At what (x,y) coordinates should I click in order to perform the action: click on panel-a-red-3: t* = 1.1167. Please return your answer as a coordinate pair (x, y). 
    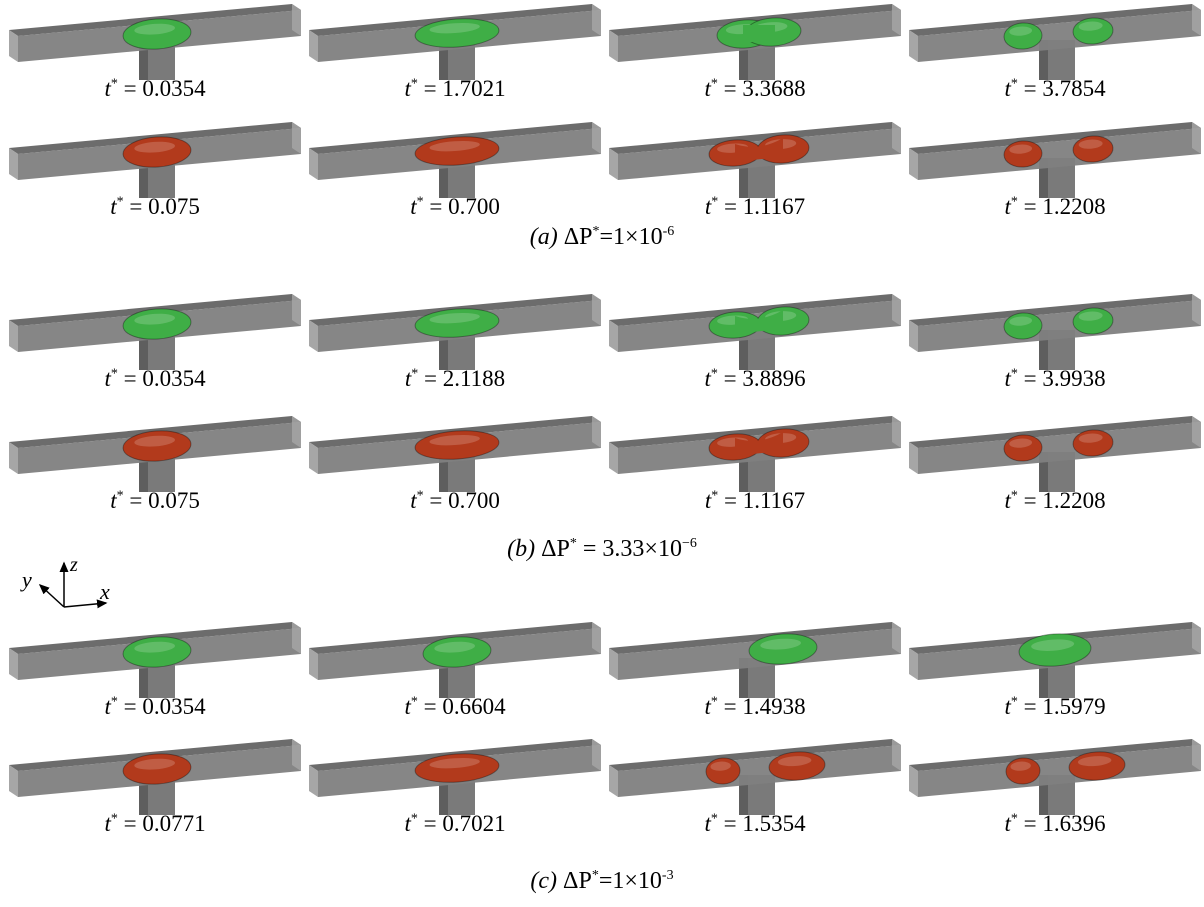
    Looking at the image, I should click on (755, 175).